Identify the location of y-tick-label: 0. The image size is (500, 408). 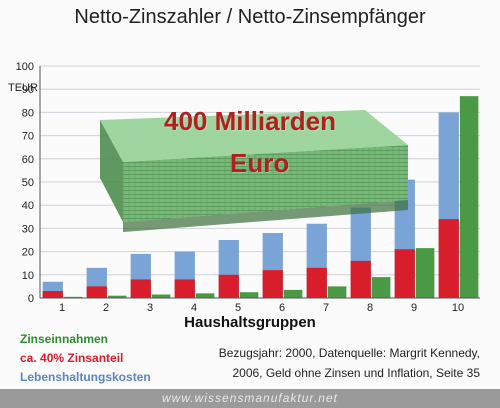
(31, 299).